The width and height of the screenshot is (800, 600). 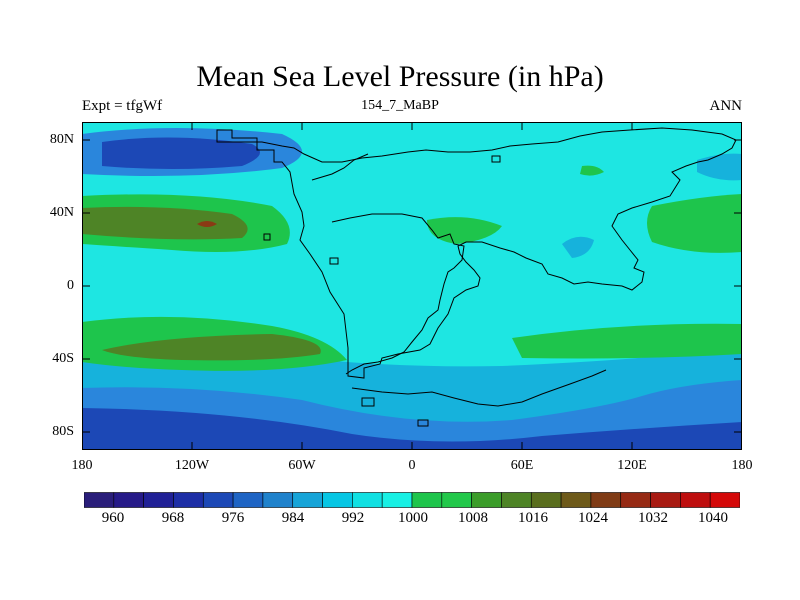 I want to click on map-title: Mean Sea Level Pressure (in hPa), so click(x=400, y=76).